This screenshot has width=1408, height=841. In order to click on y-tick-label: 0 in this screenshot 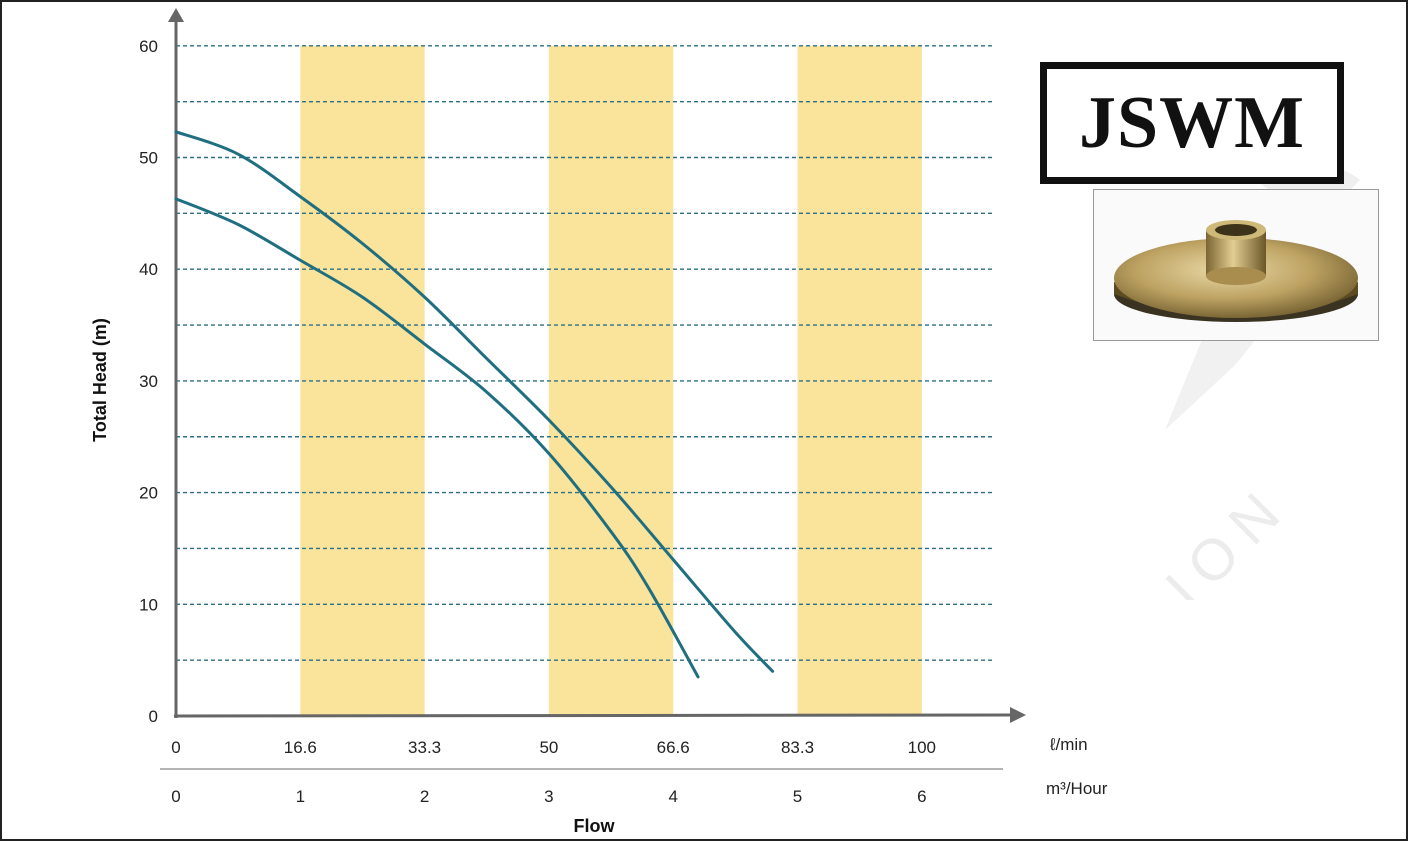, I will do `click(153, 716)`.